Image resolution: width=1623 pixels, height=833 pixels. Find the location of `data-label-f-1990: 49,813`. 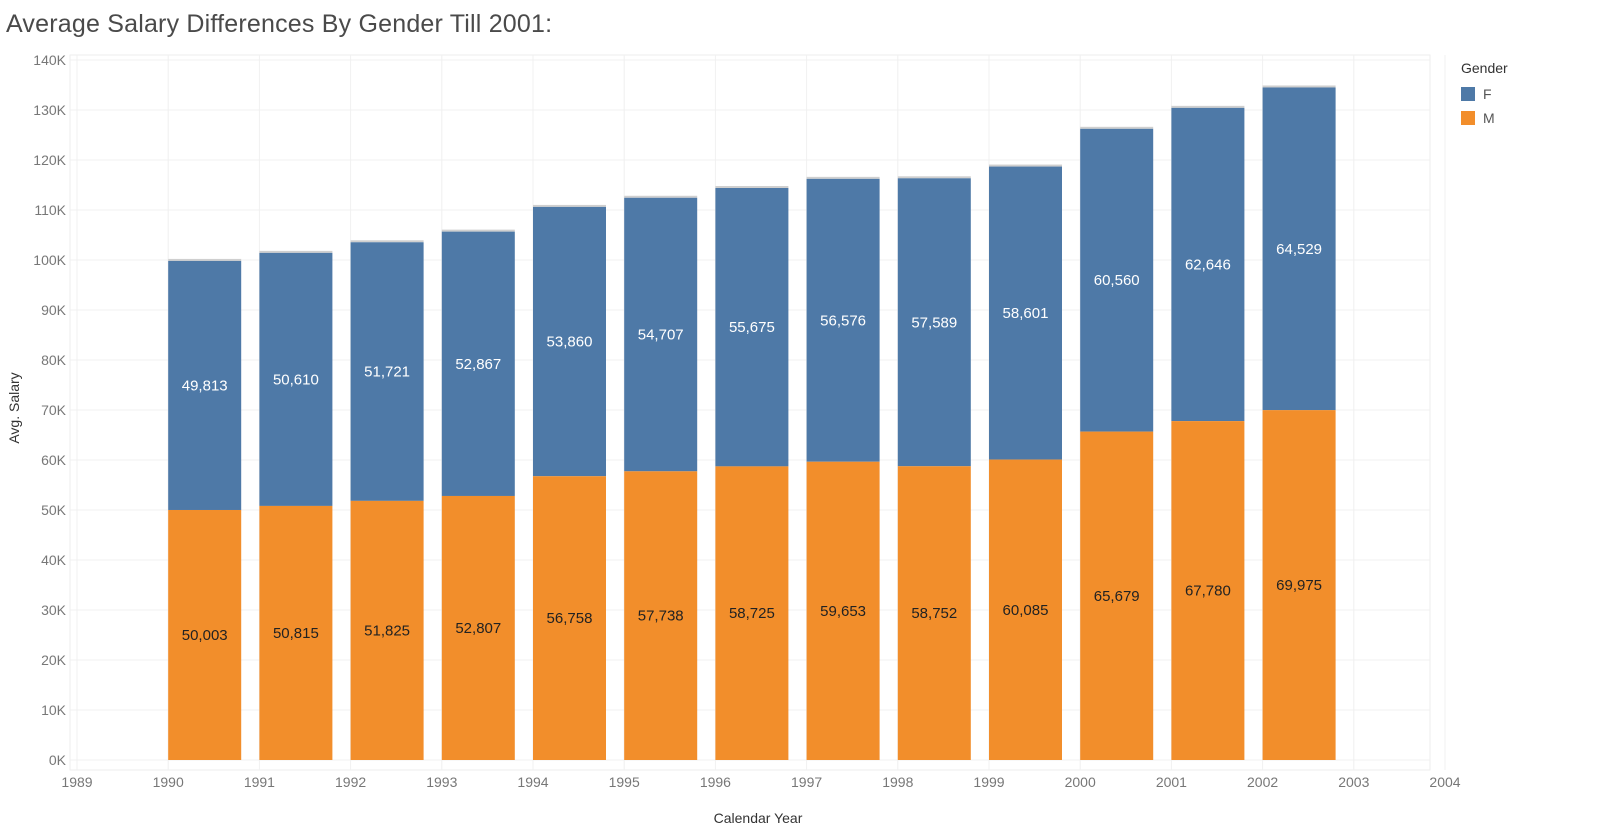

data-label-f-1990: 49,813 is located at coordinates (205, 385).